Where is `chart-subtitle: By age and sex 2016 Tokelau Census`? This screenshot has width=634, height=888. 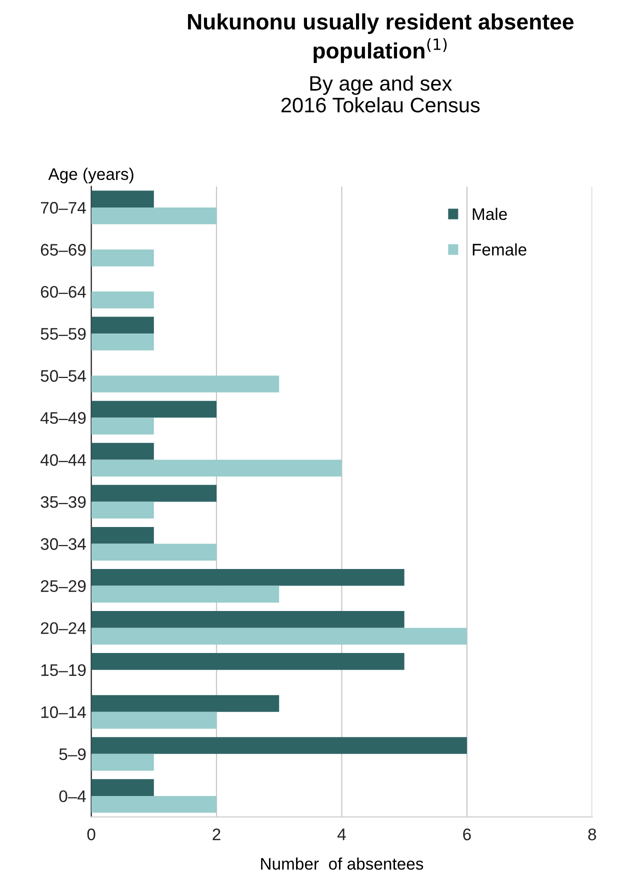 chart-subtitle: By age and sex 2016 Tokelau Census is located at coordinates (380, 93).